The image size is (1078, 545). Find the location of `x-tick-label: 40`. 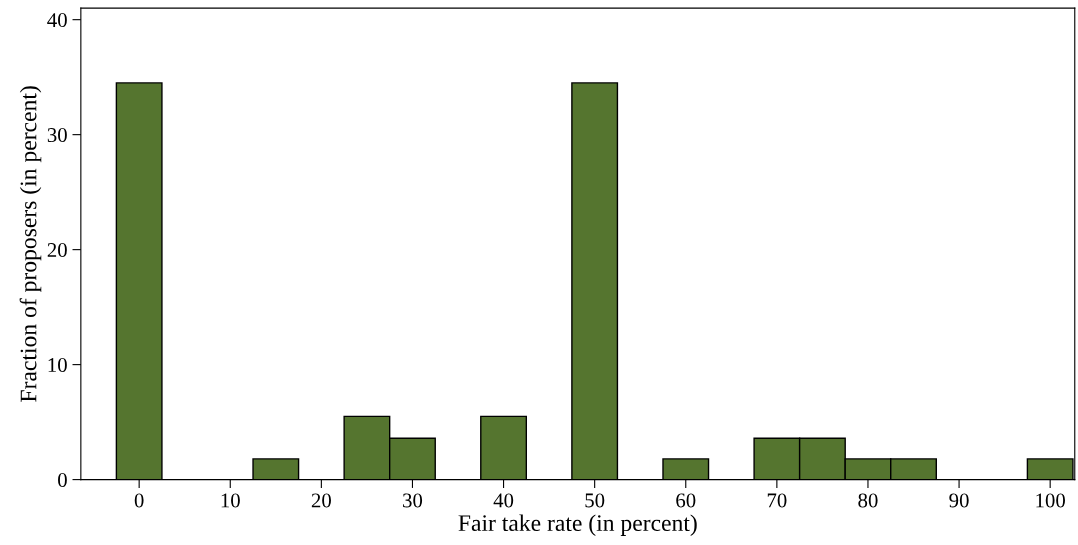

x-tick-label: 40 is located at coordinates (503, 500).